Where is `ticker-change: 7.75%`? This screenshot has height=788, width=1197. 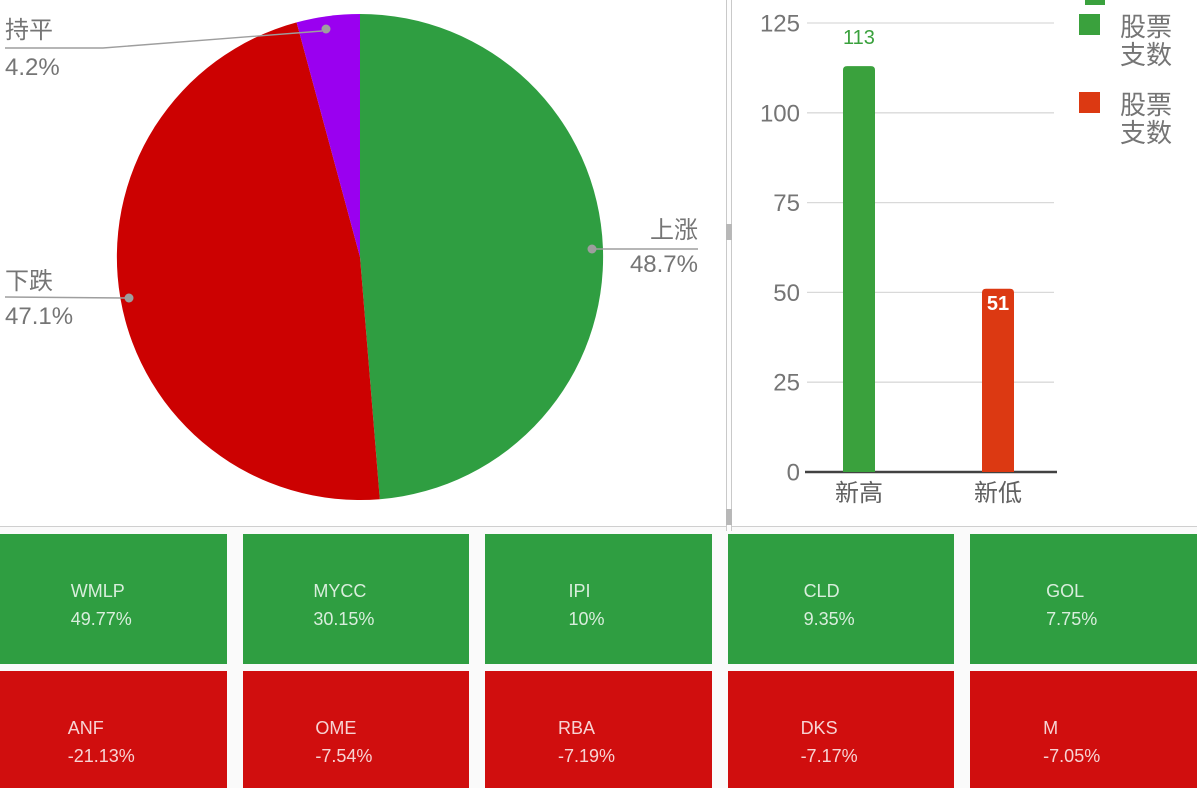
ticker-change: 7.75% is located at coordinates (1072, 619).